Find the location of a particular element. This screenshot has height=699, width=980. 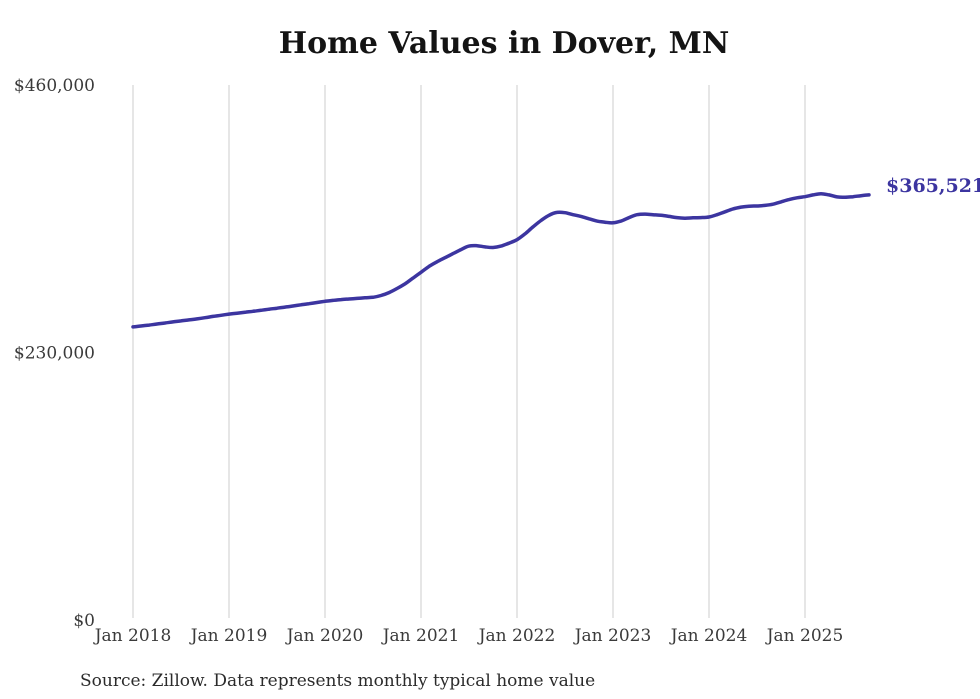

home-value-line-series is located at coordinates (501, 260).